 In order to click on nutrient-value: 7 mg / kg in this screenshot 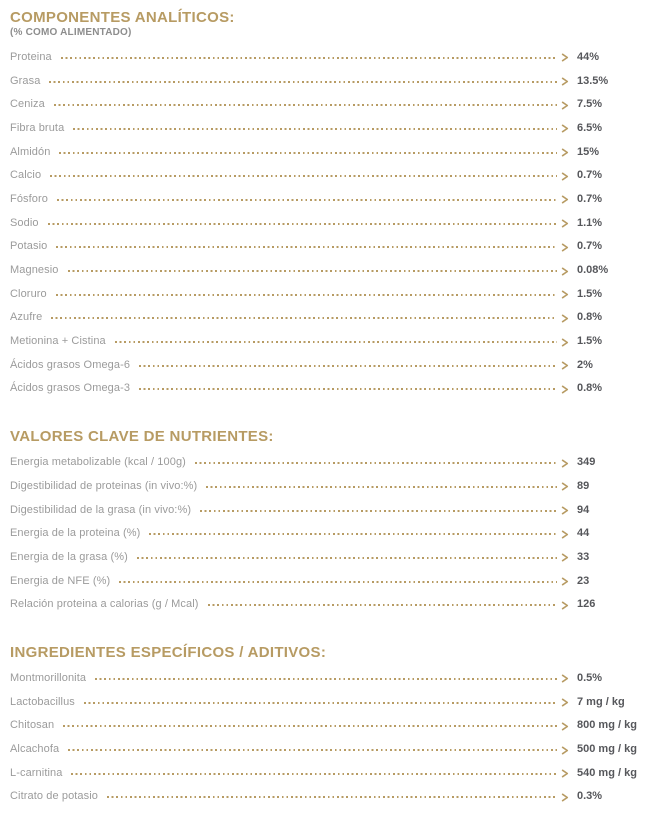, I will do `click(601, 701)`.